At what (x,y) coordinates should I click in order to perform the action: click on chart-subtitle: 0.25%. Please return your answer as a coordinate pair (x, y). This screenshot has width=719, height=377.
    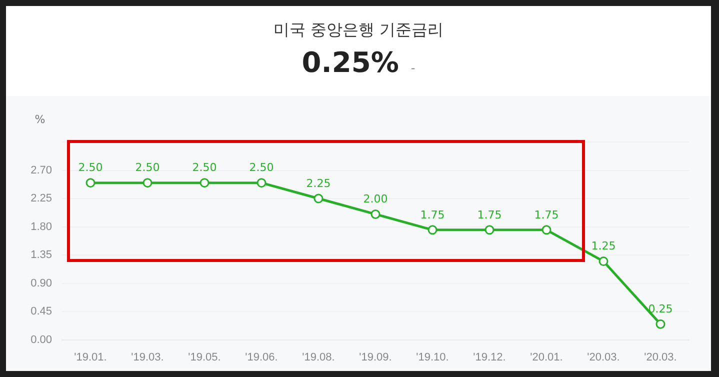
    Looking at the image, I should click on (350, 62).